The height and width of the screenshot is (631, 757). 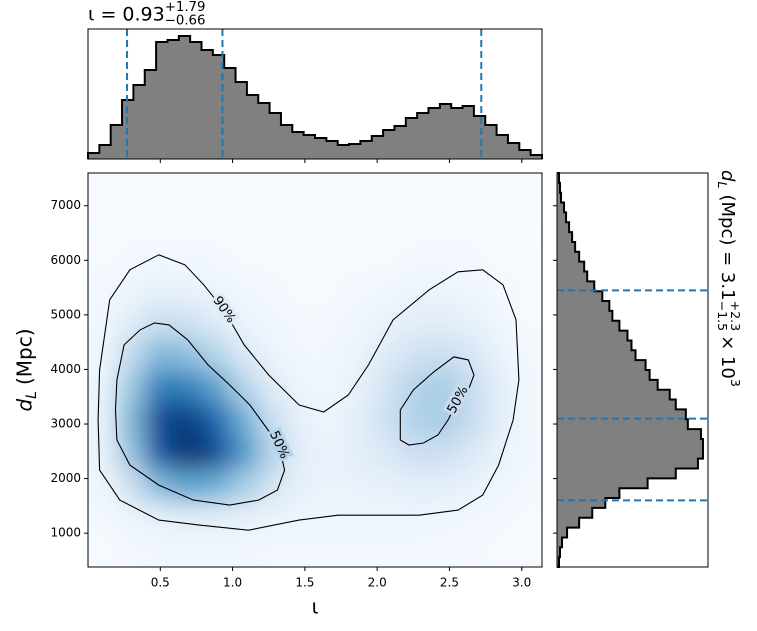 I want to click on y-tick-label: 3000, so click(x=65, y=424).